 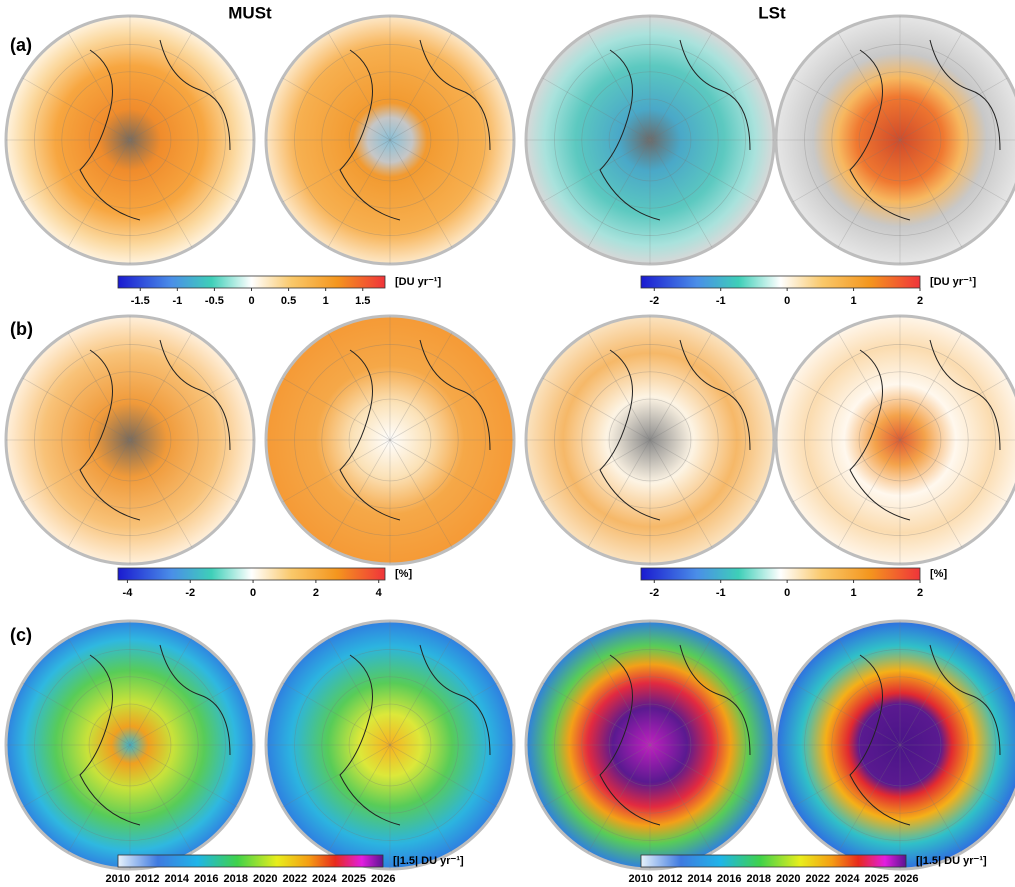 I want to click on colorbar-tick-label: 2020, so click(x=265, y=879).